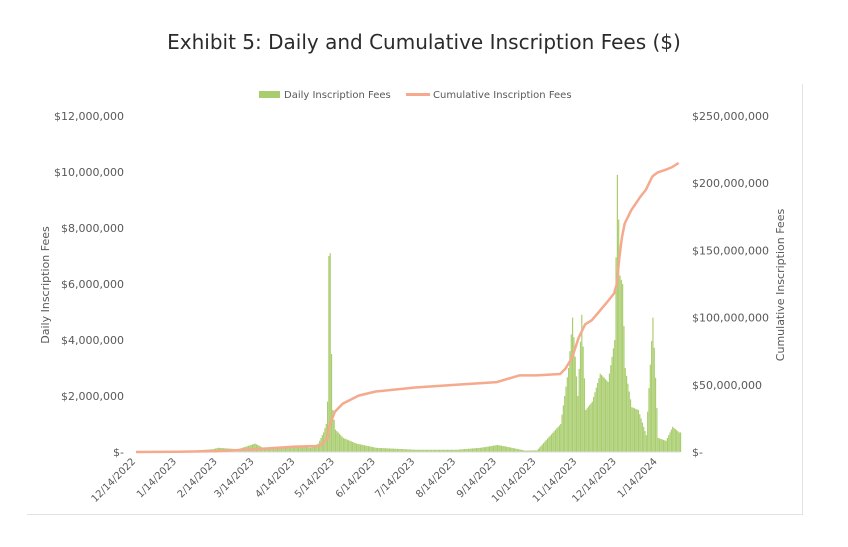 The height and width of the screenshot is (547, 848). I want to click on x-tick-label: 7/14/2023, so click(395, 478).